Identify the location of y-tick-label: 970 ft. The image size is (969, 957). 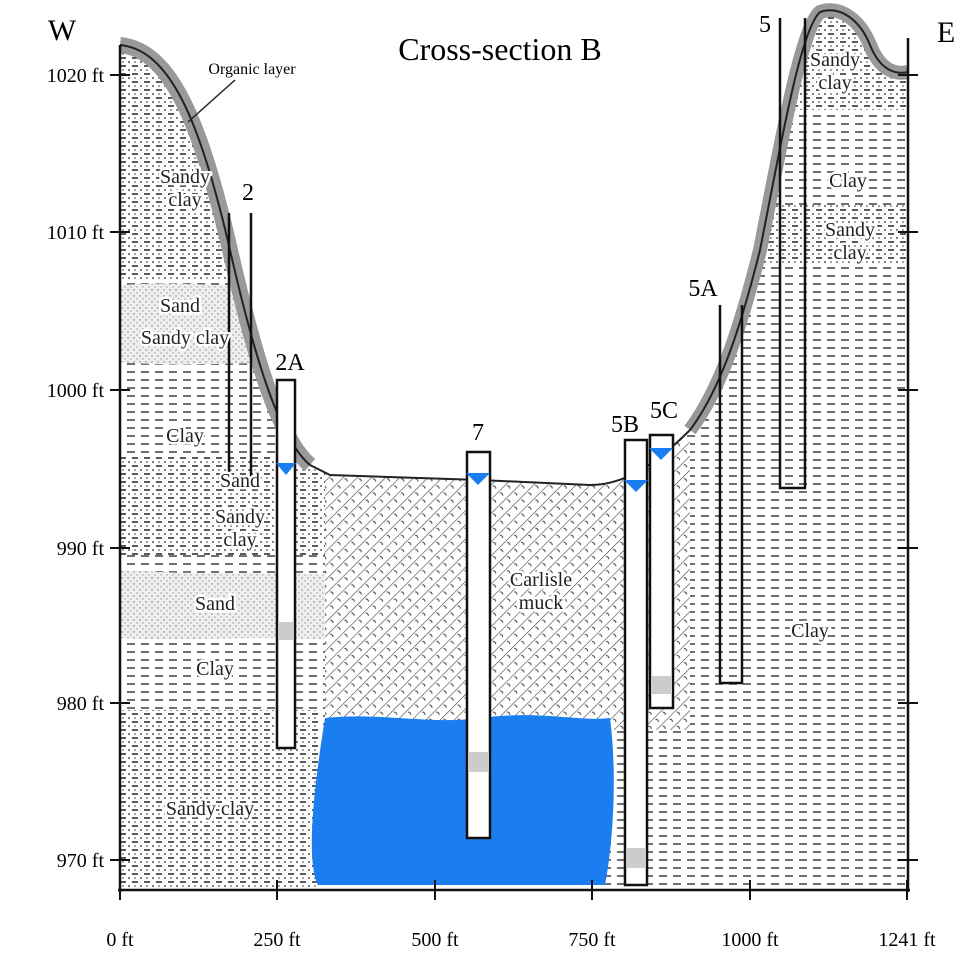
(81, 861).